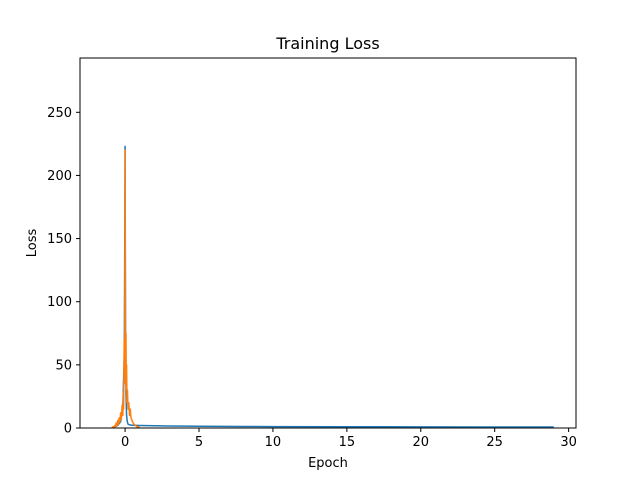 Image resolution: width=640 pixels, height=480 pixels. Describe the element at coordinates (63, 271) in the screenshot. I see `y-axis-ticks: 0 50 100 150 200 250` at that location.